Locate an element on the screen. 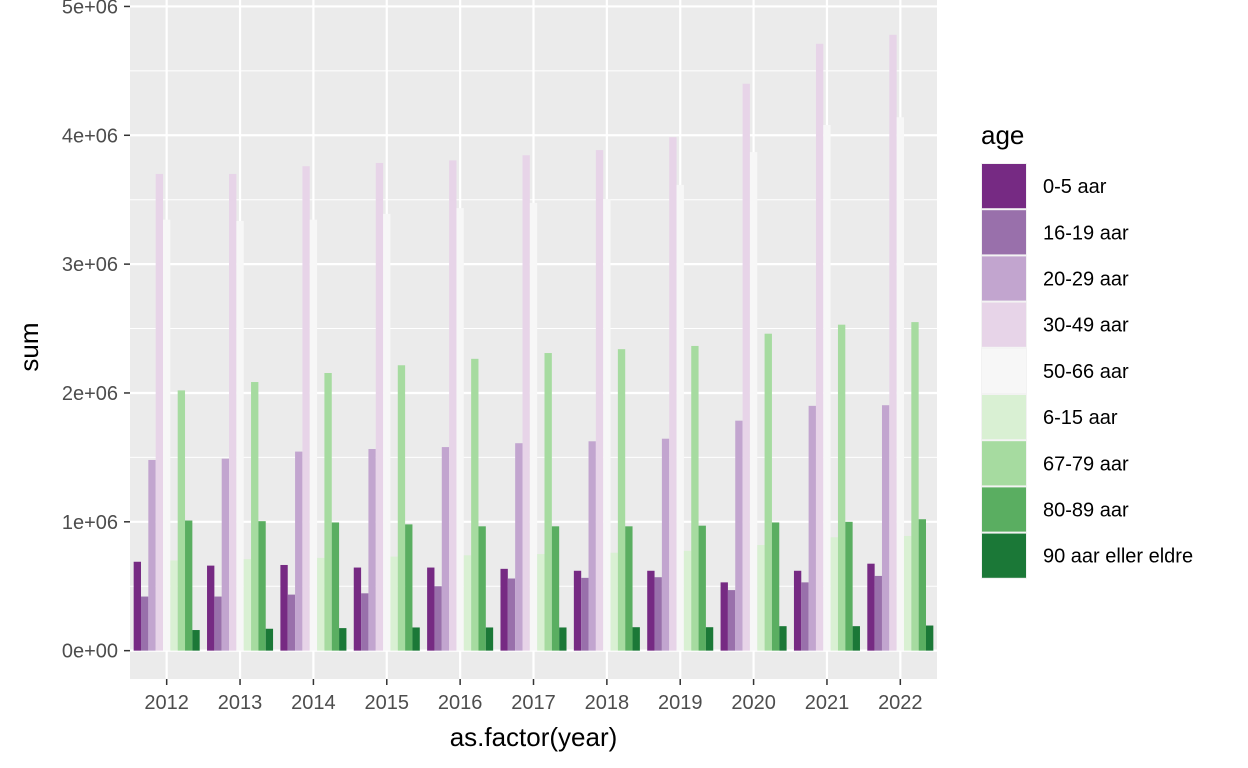 Image resolution: width=1248 pixels, height=768 pixels. legend-label: 80-89 aar is located at coordinates (1086, 511).